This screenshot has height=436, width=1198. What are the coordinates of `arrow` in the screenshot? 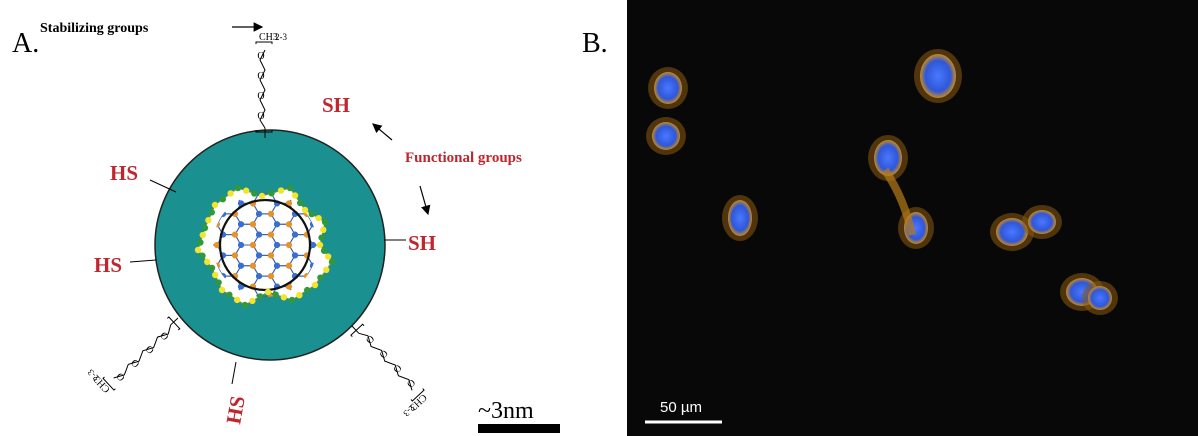 It's located at (425, 200).